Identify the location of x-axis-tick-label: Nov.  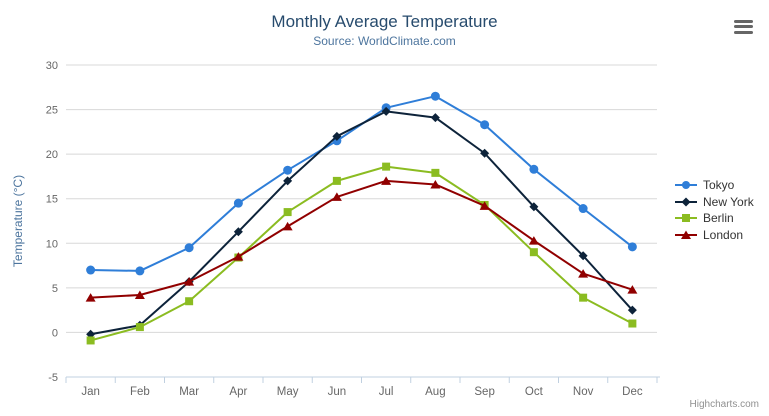
(583, 392).